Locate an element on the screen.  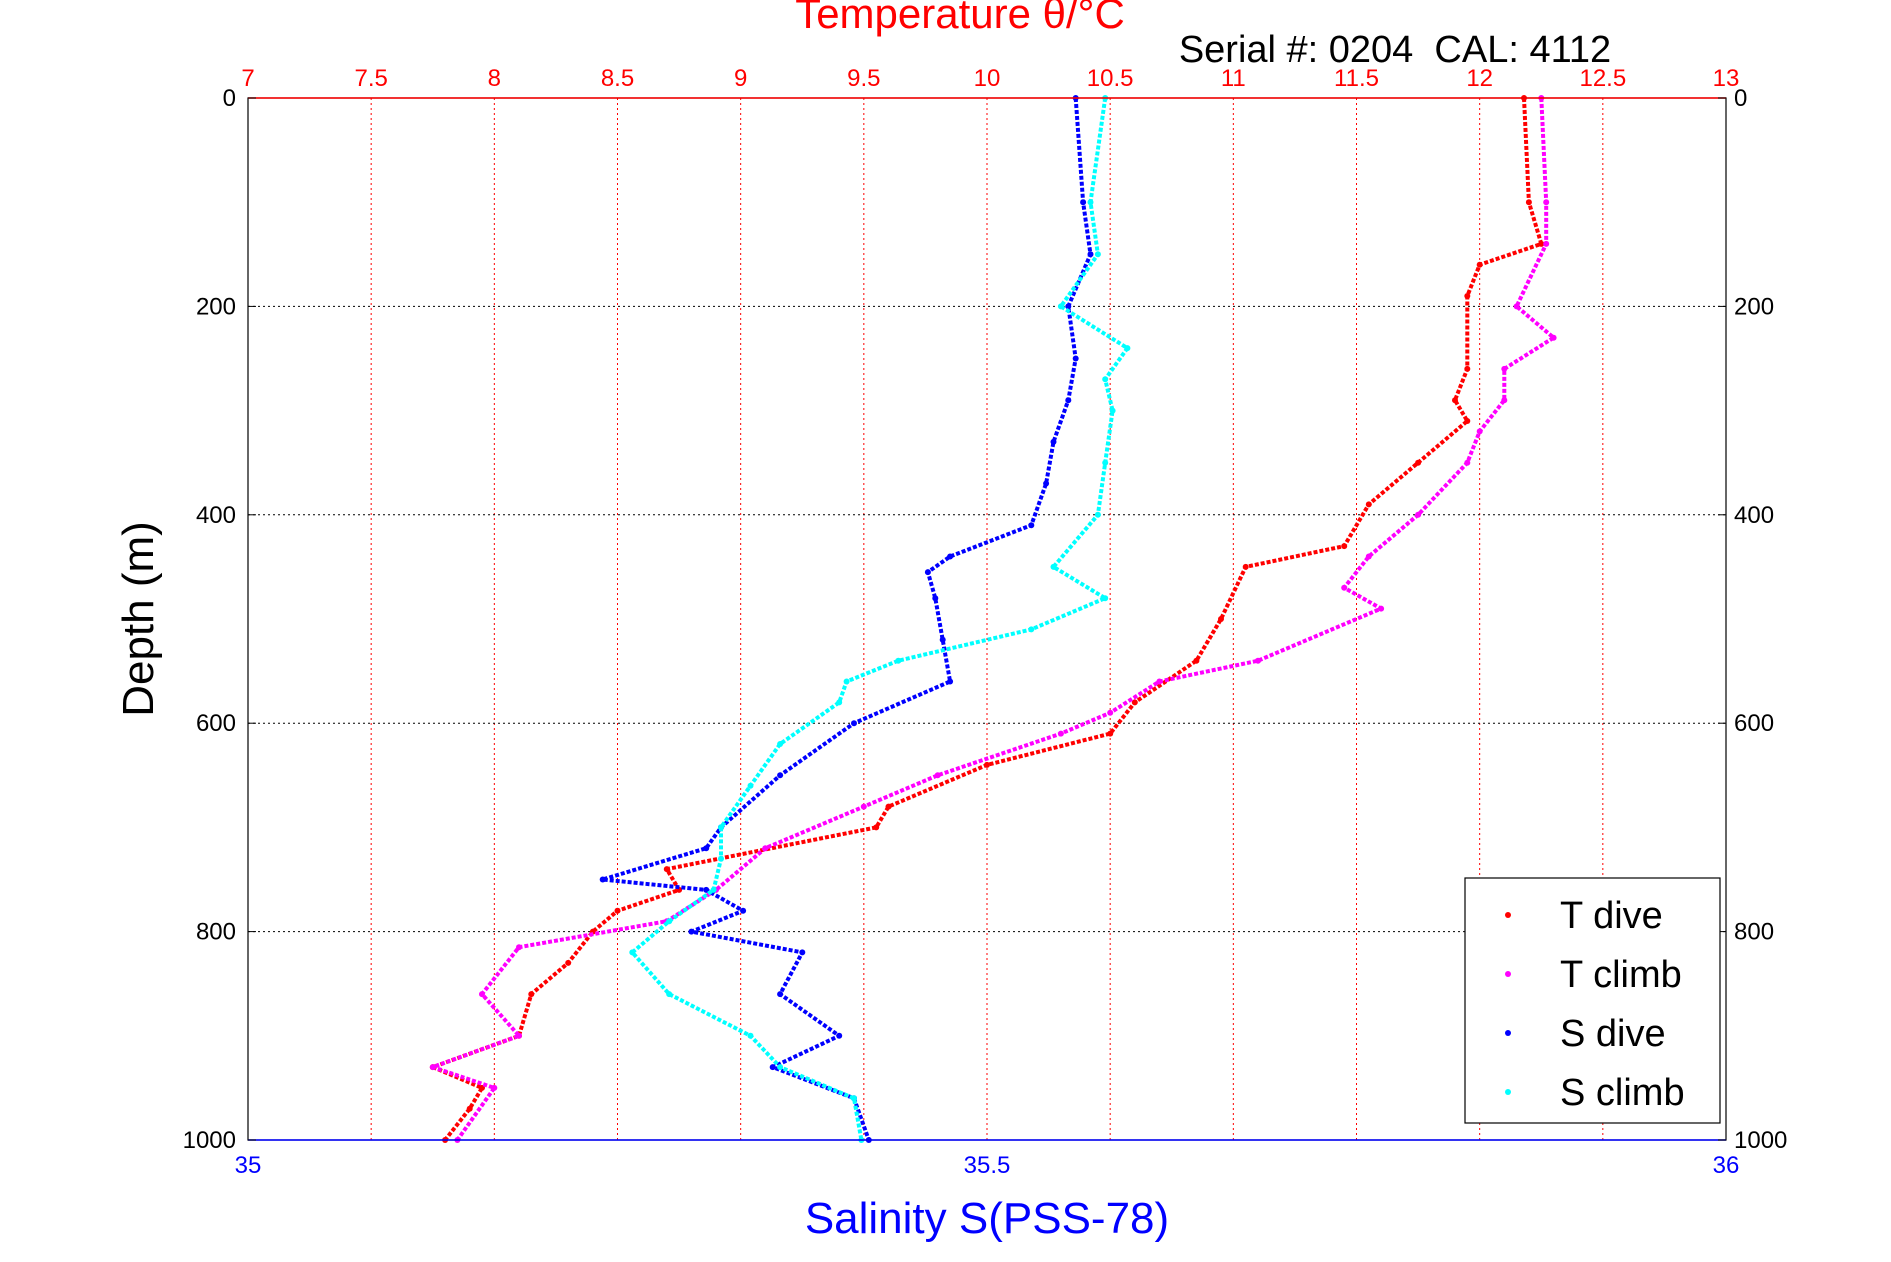
top-tick-label: 11 is located at coordinates (1233, 78).